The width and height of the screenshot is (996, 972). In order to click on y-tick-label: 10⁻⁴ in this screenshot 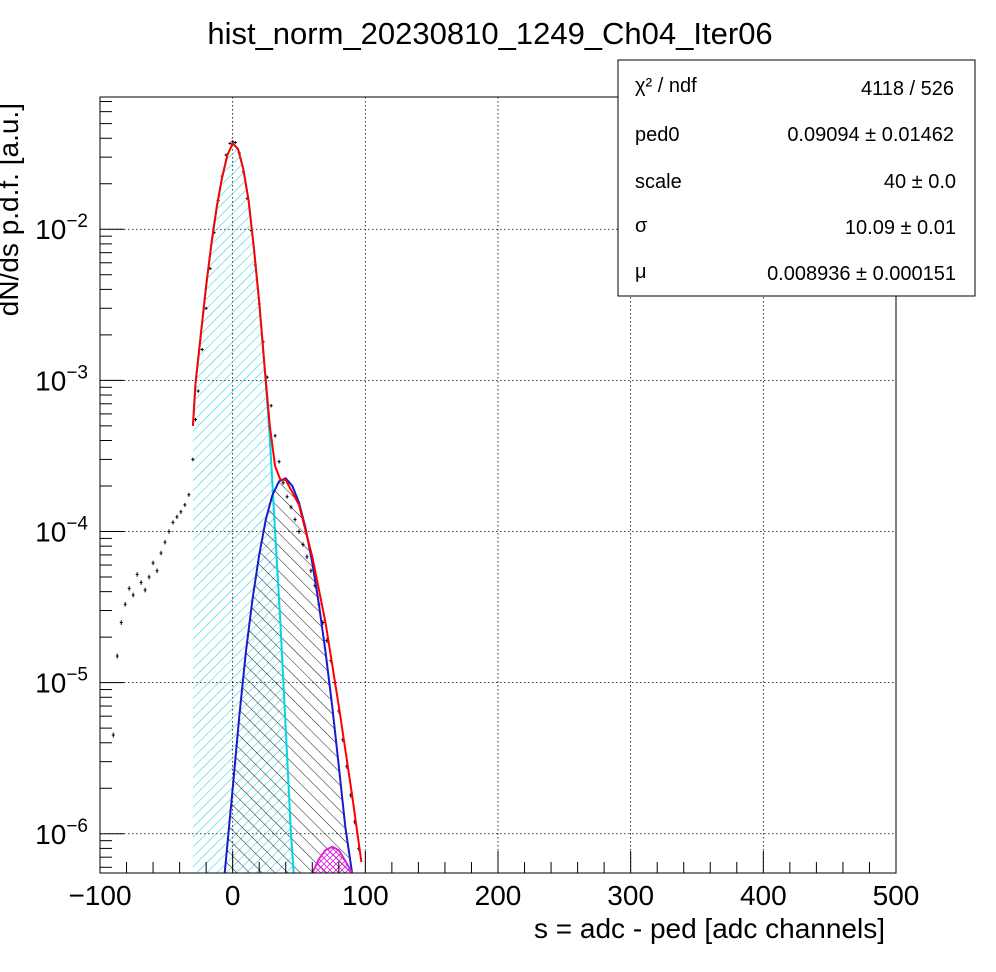, I will do `click(61, 531)`.